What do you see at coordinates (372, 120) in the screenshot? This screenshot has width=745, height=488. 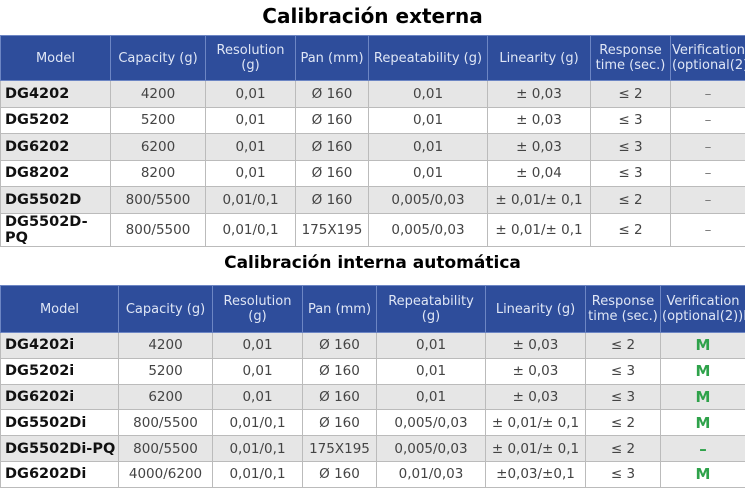 I see `table-row: DG5202 5200 0,01 Ø 160 0,01 ± 0,03 ≤ 3–` at bounding box center [372, 120].